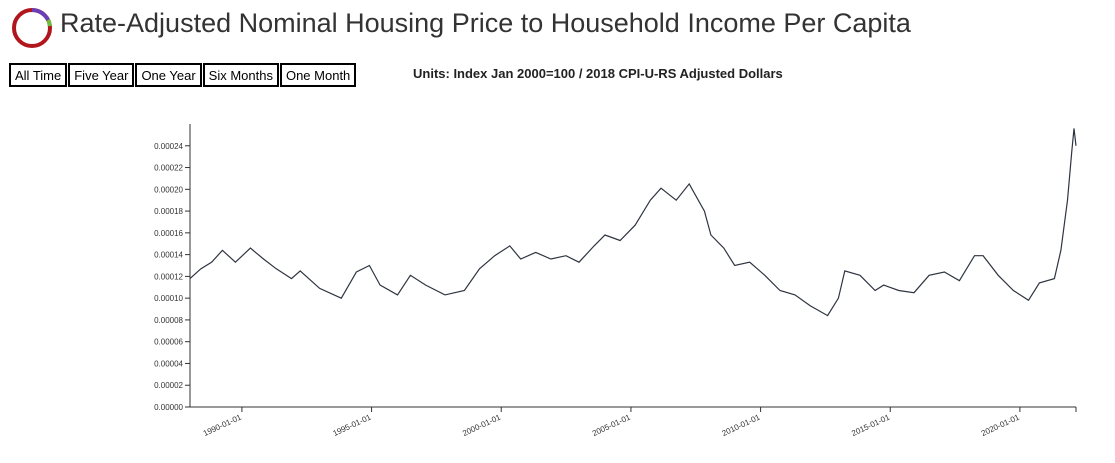 Image resolution: width=1115 pixels, height=463 pixels. What do you see at coordinates (168, 146) in the screenshot?
I see `y-tick-label: 0.00024` at bounding box center [168, 146].